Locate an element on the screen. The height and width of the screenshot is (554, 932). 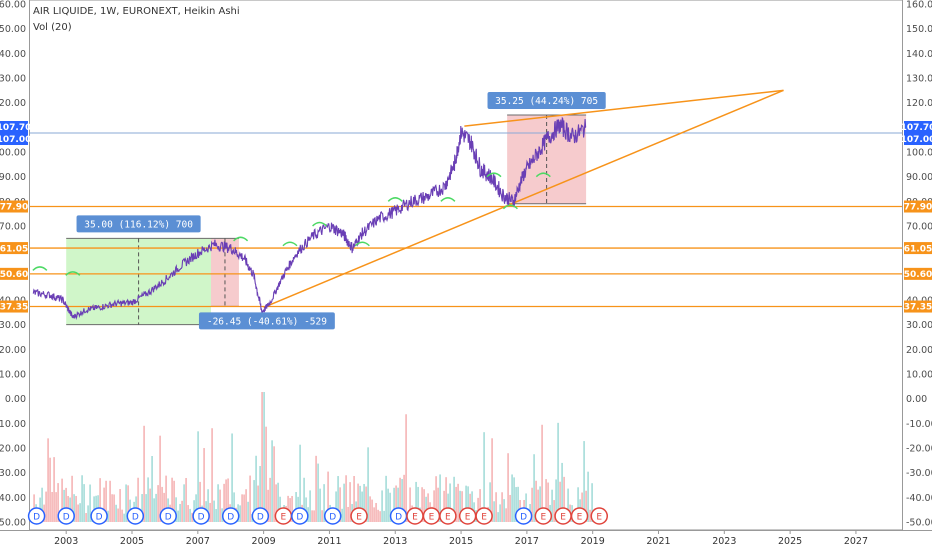
trend-line is located at coordinates (624, 108).